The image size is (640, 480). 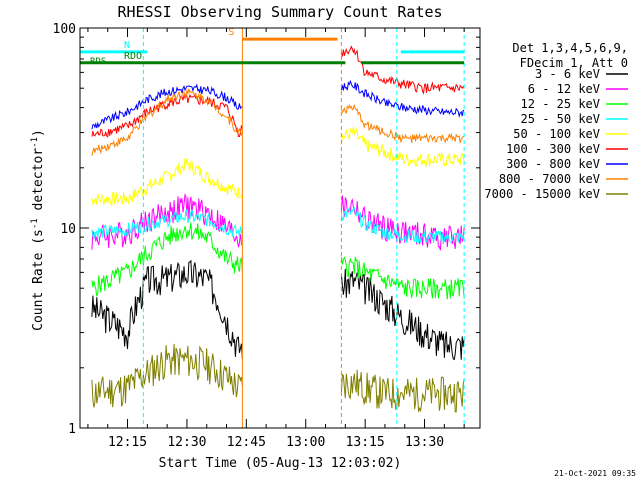 I want to click on legend-entry-label: 25 - 50 keV, so click(x=560, y=119).